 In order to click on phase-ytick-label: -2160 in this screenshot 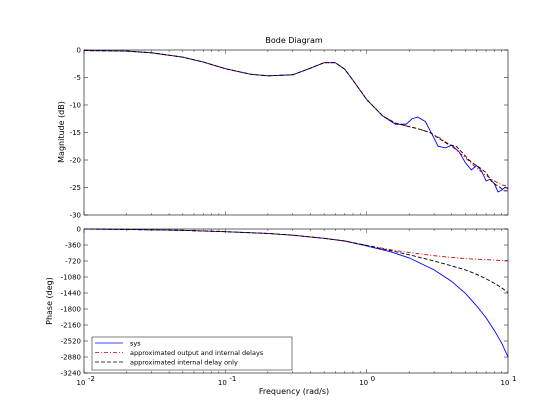, I will do `click(71, 326)`.